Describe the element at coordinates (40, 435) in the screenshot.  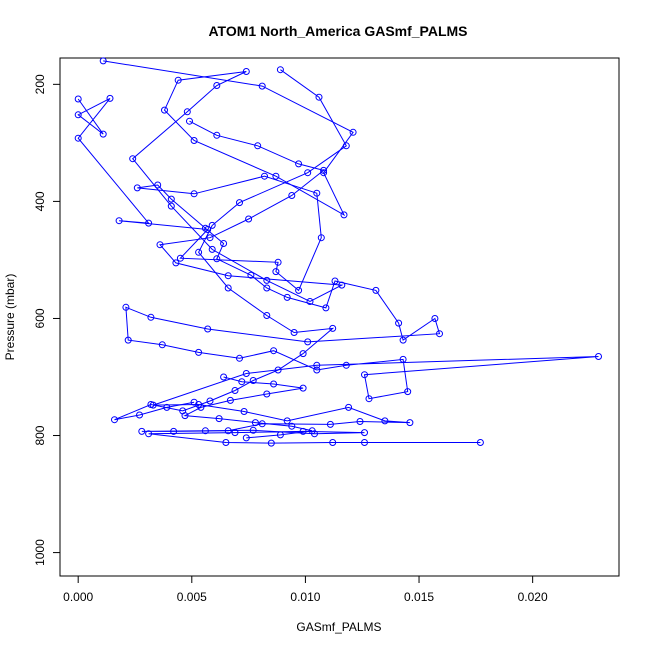
I see `y-tick-label: 800` at that location.